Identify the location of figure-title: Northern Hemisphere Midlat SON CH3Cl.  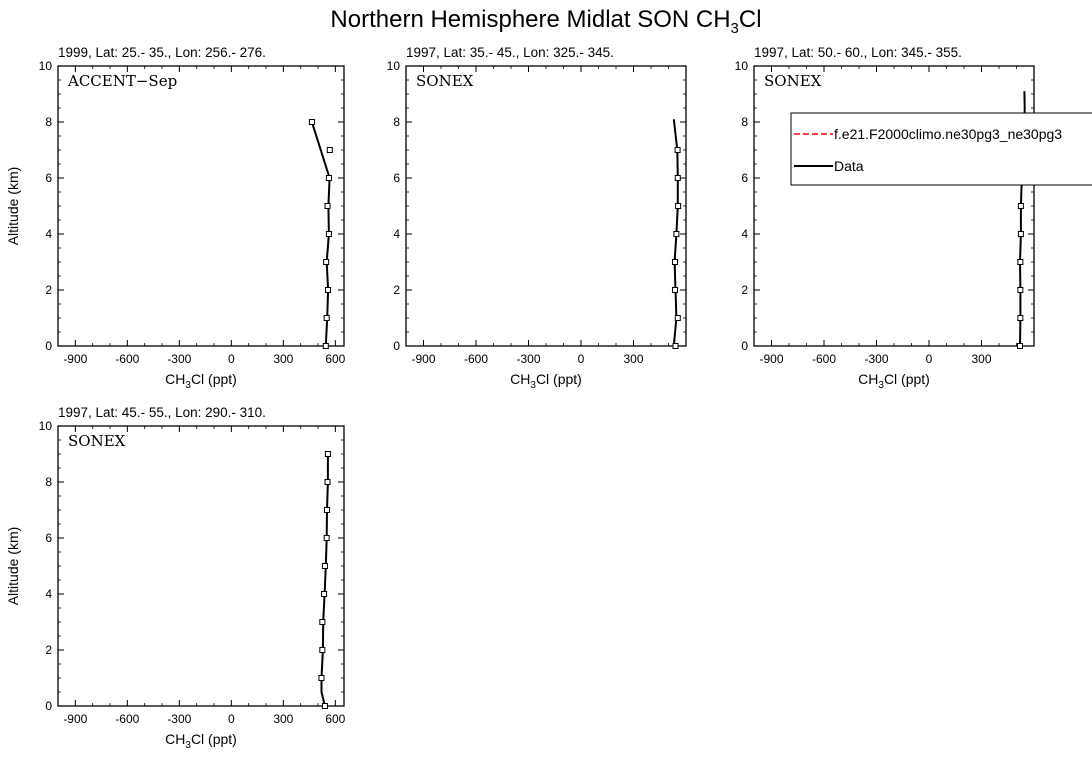
(545, 21).